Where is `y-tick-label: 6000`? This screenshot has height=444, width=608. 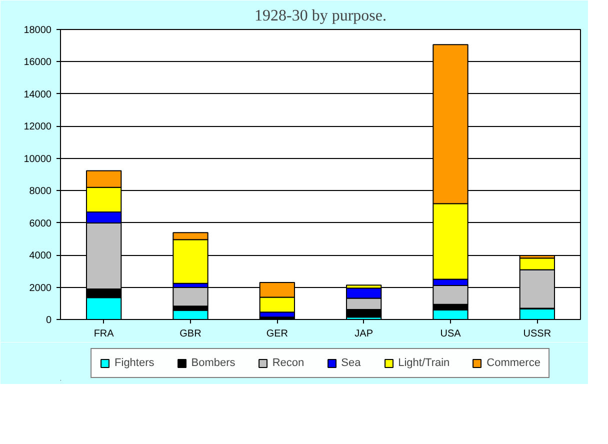 y-tick-label: 6000 is located at coordinates (40, 224).